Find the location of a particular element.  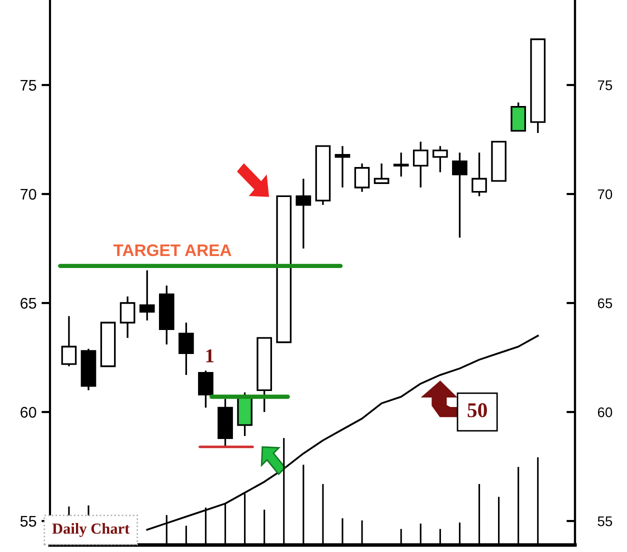

y2-tick-label: 60 is located at coordinates (605, 412).